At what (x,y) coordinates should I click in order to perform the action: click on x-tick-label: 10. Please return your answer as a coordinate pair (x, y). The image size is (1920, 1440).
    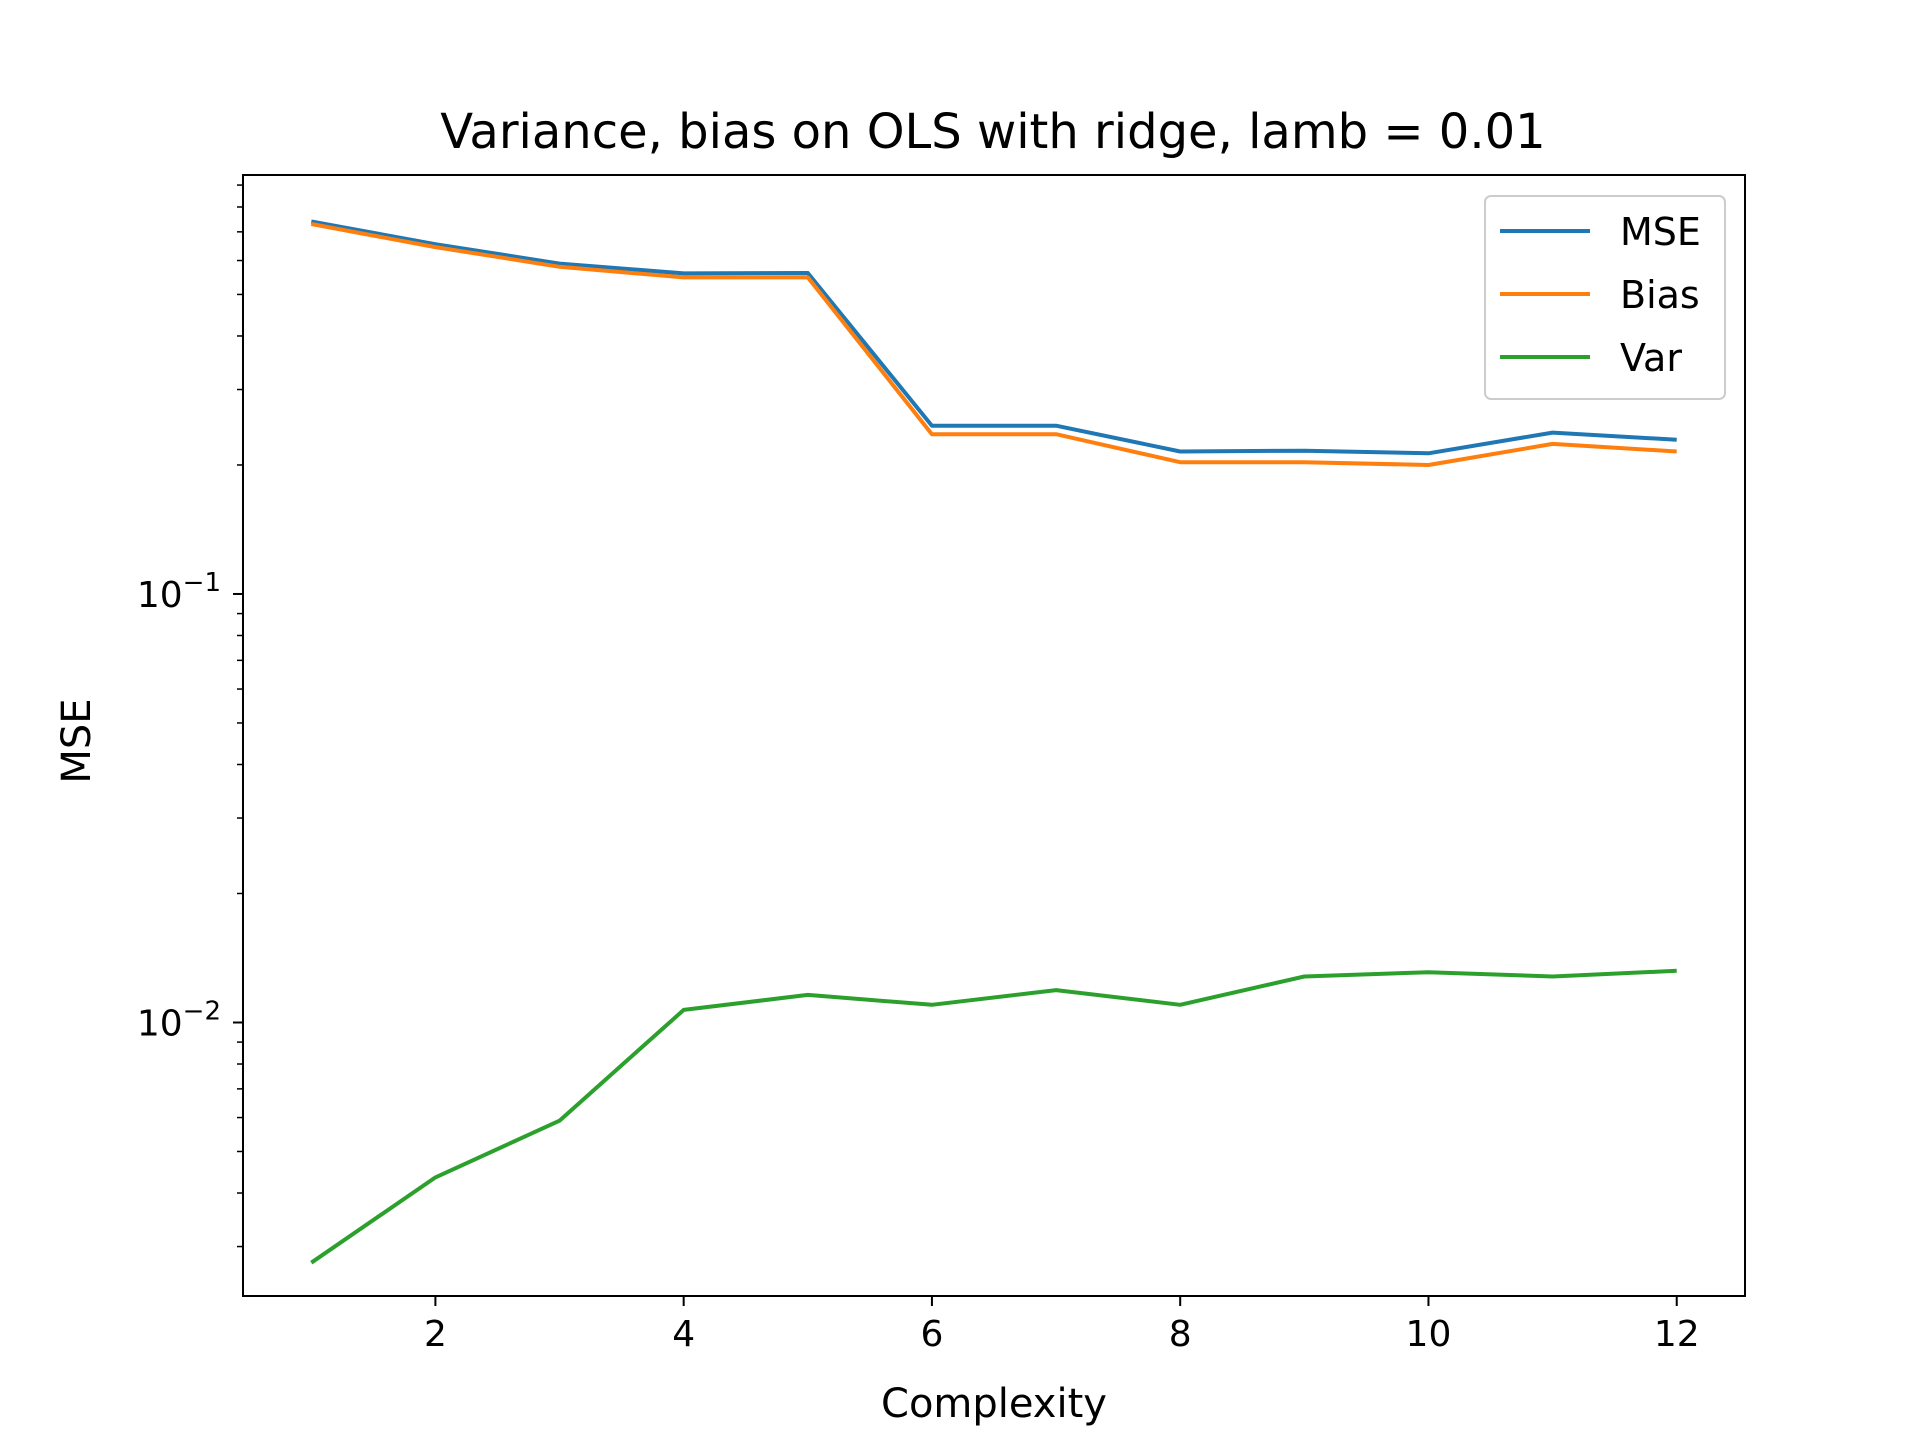
    Looking at the image, I should click on (1429, 1334).